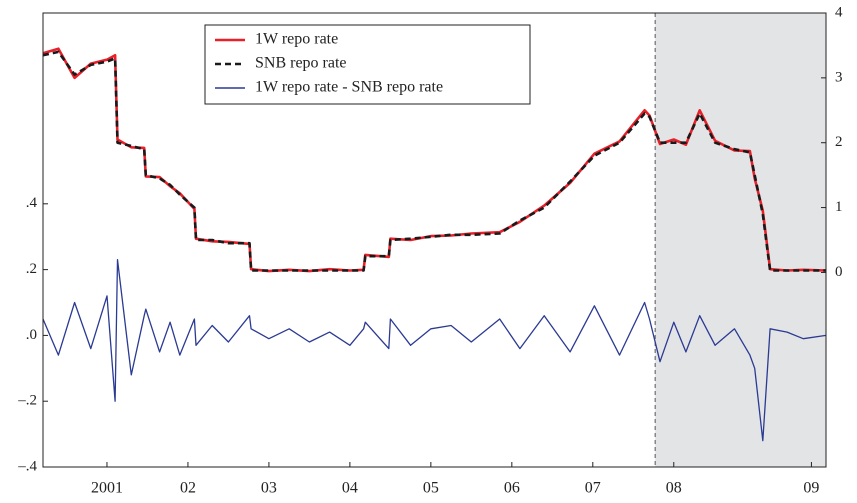 Image resolution: width=857 pixels, height=503 pixels. I want to click on y-tick-label: –.4, so click(27, 466).